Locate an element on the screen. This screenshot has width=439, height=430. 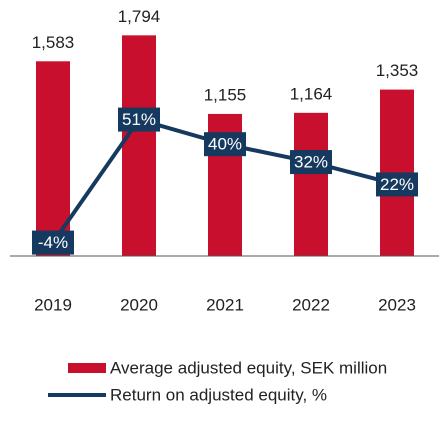
bar-value-label: 1,583 is located at coordinates (53, 42).